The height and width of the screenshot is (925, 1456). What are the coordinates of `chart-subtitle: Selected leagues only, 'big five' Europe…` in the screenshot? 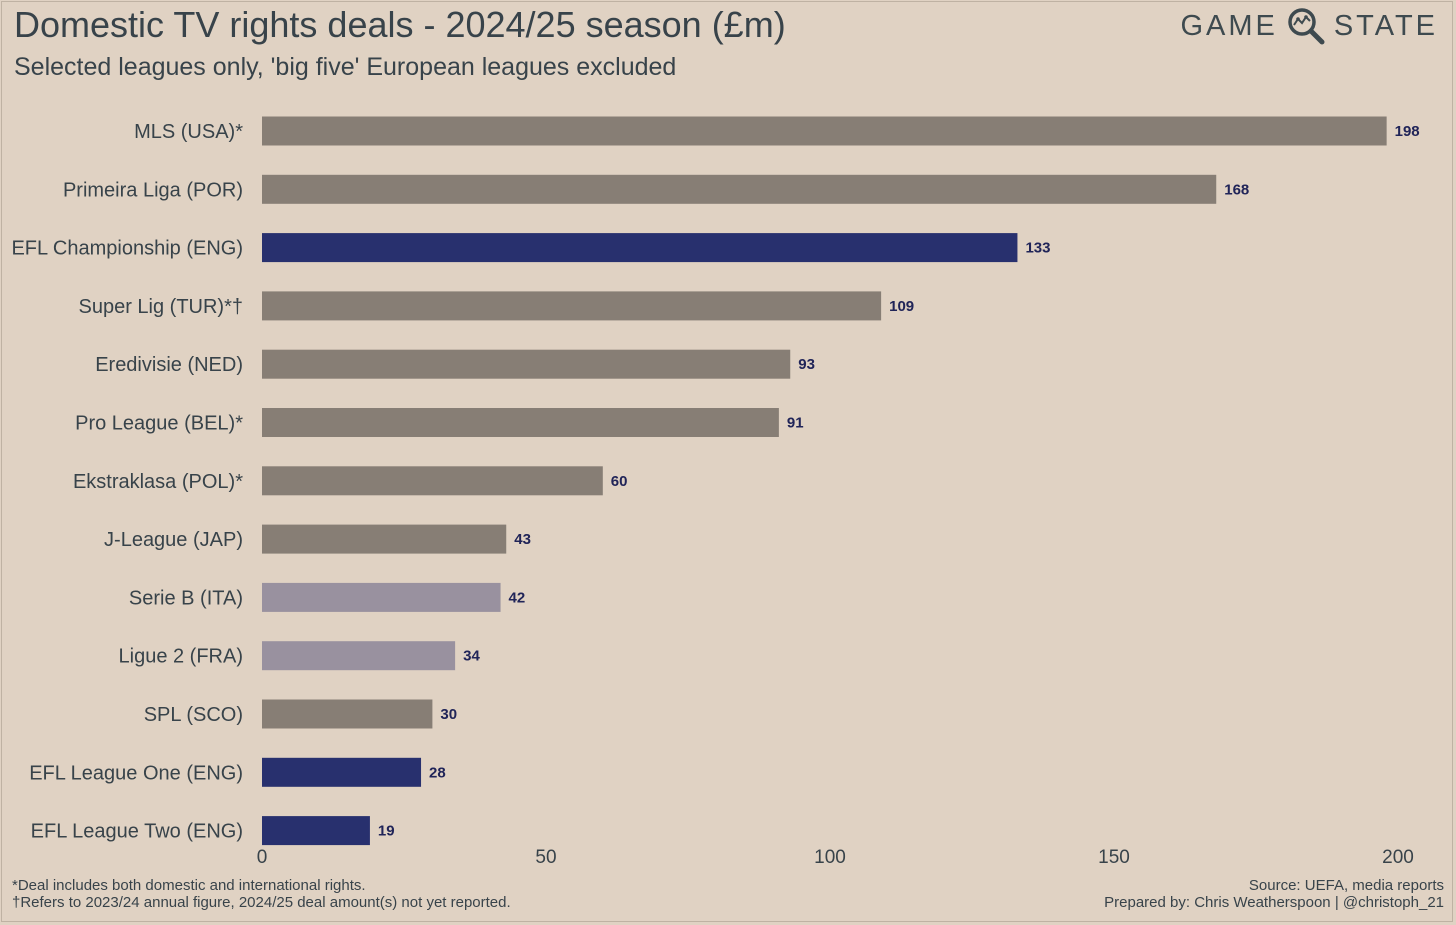 It's located at (345, 67).